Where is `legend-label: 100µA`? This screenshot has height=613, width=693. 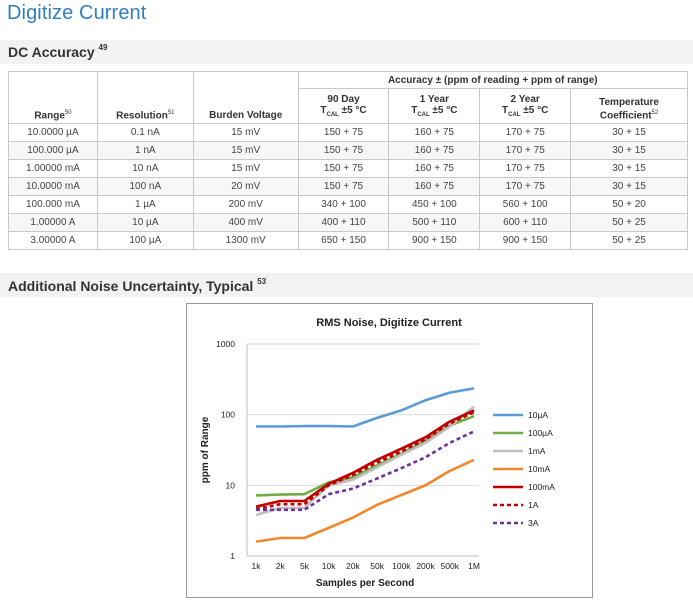 legend-label: 100µA is located at coordinates (540, 433).